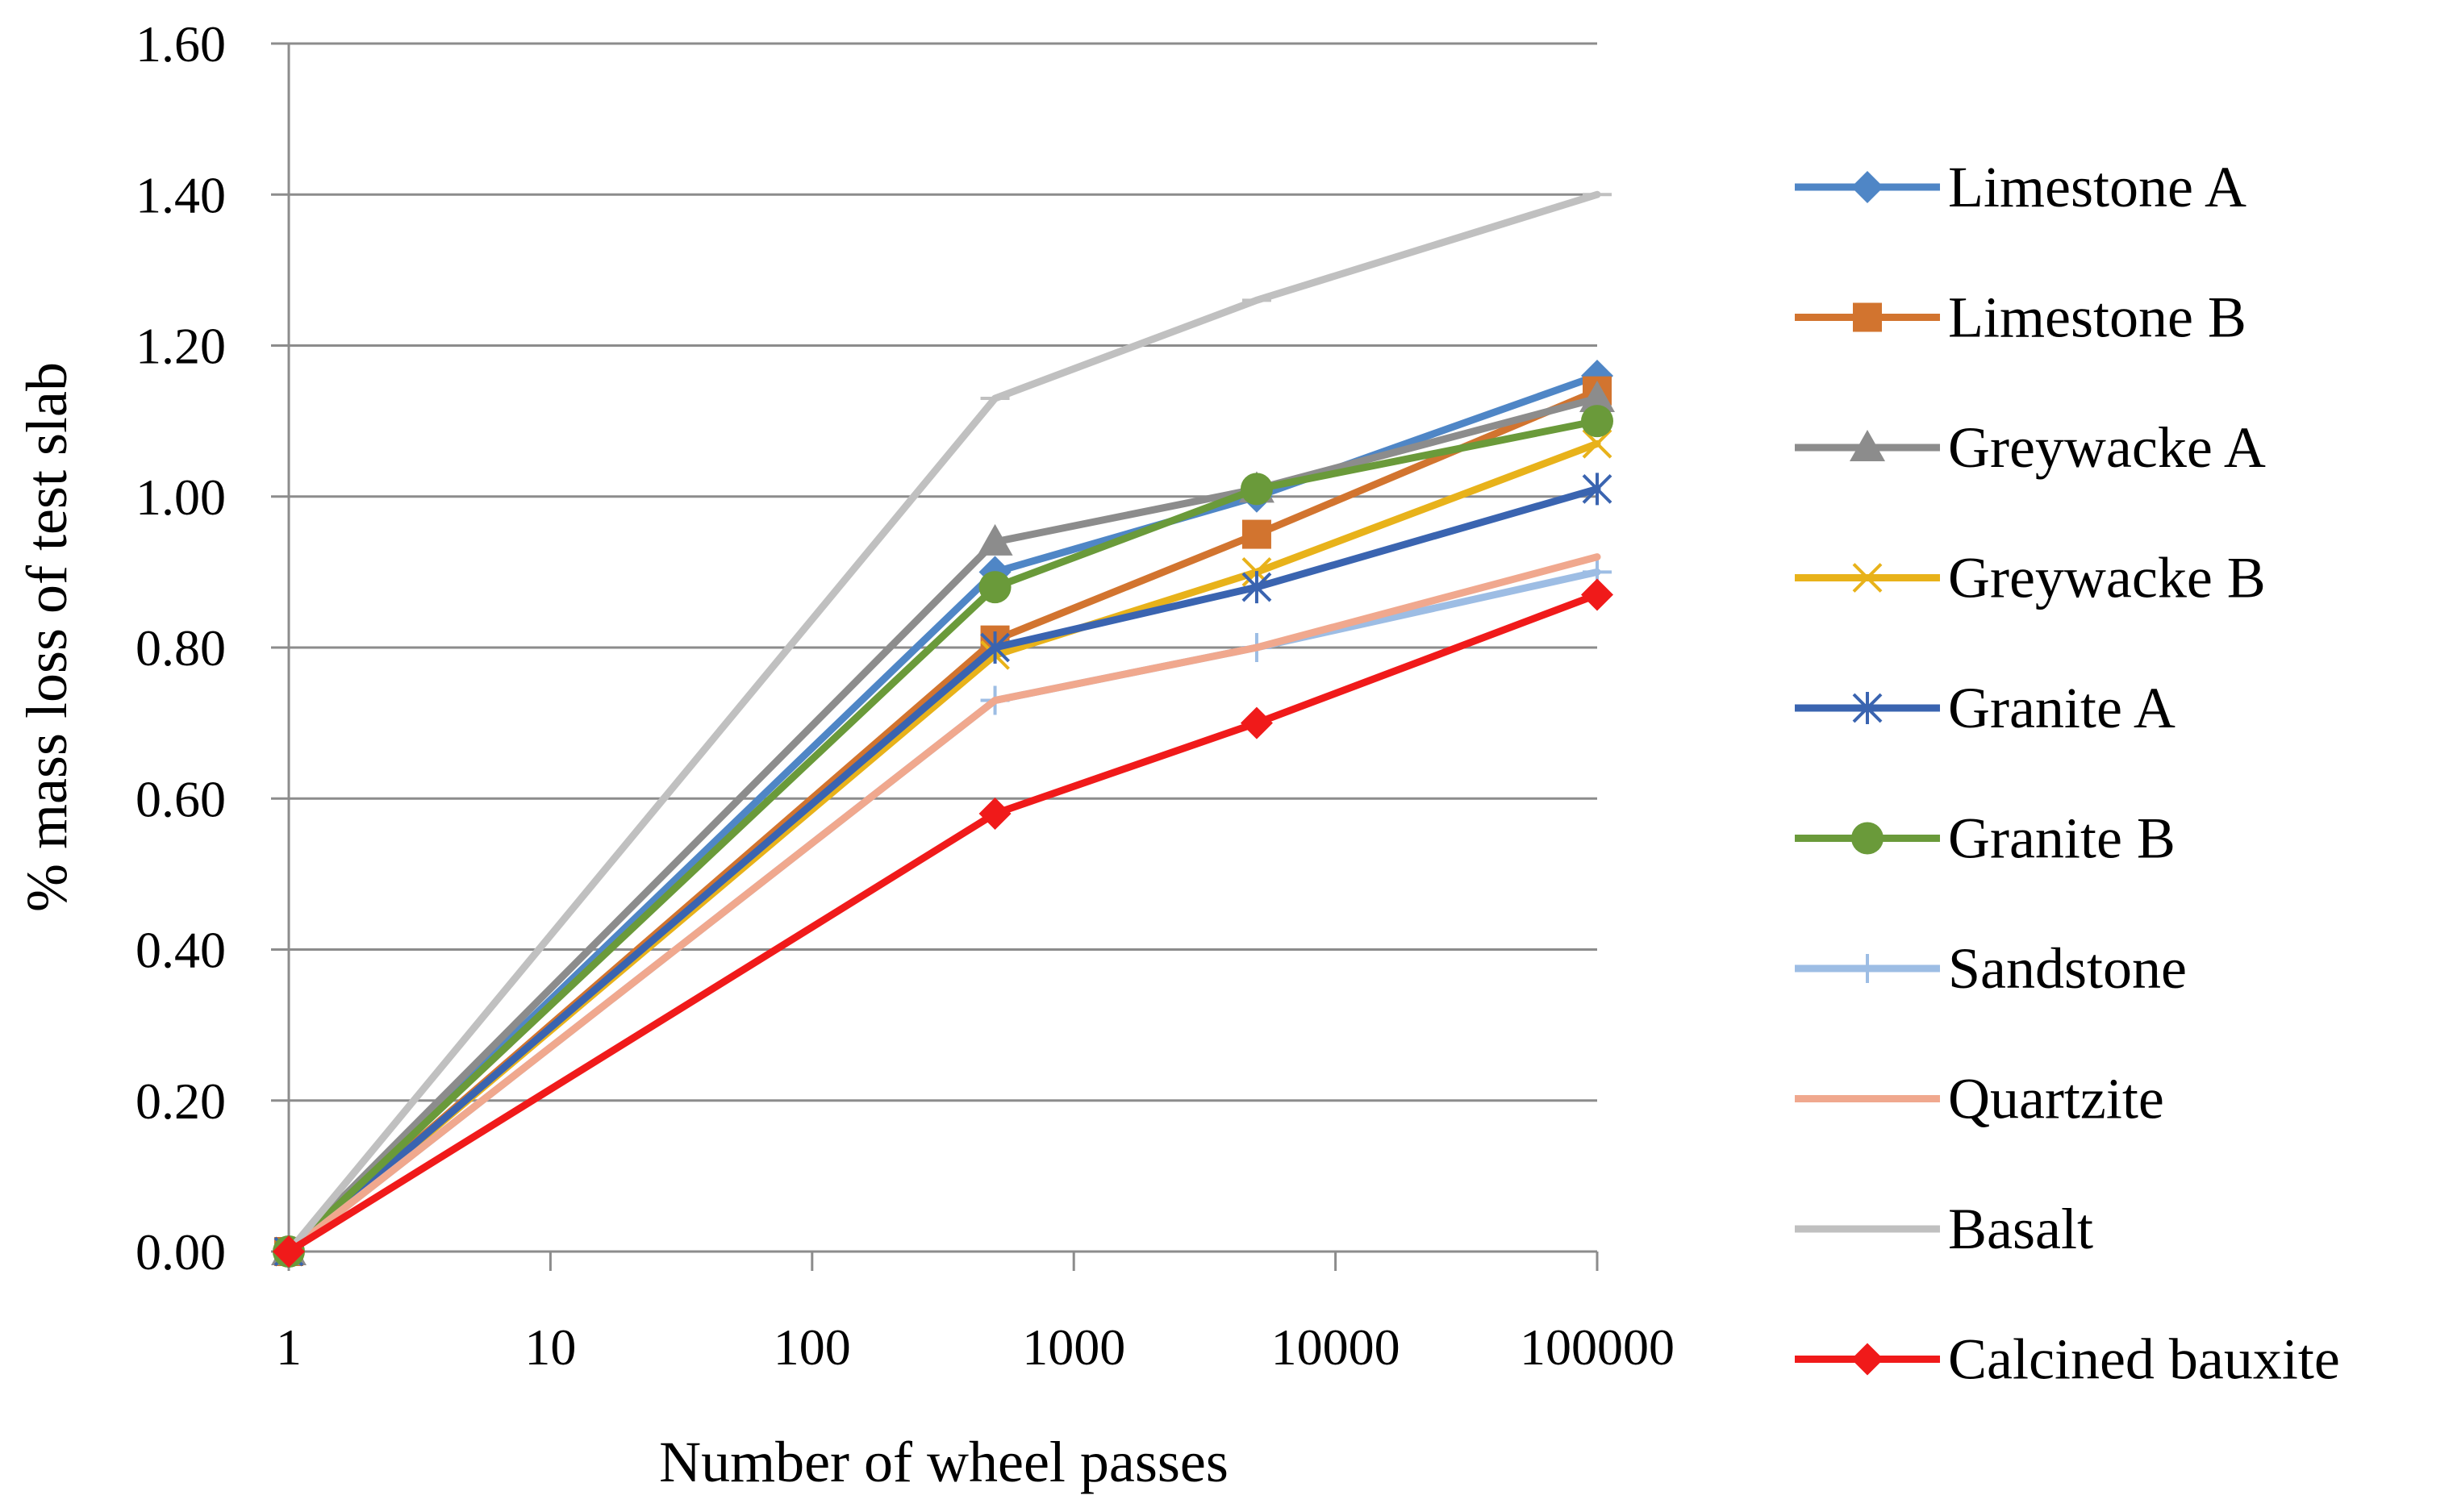 Image resolution: width=2453 pixels, height=1512 pixels. I want to click on legend-item: Granite B, so click(1985, 839).